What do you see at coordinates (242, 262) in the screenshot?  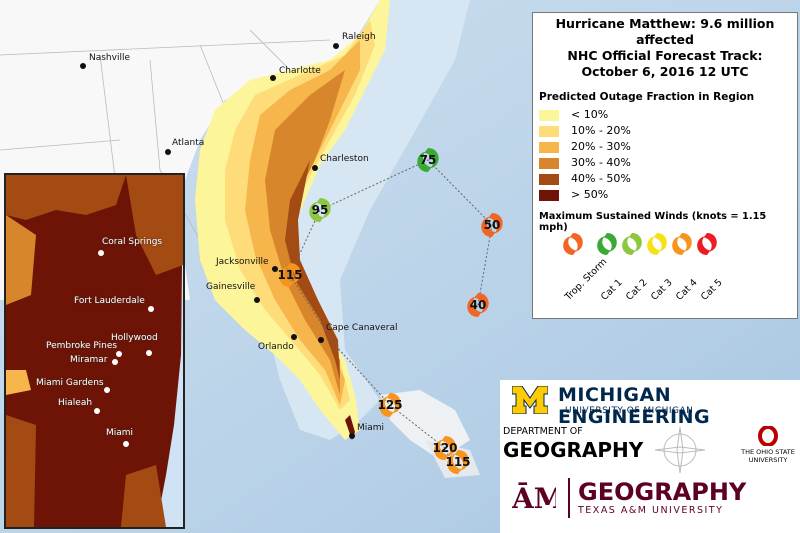 I see `city-label: Jacksonville` at bounding box center [242, 262].